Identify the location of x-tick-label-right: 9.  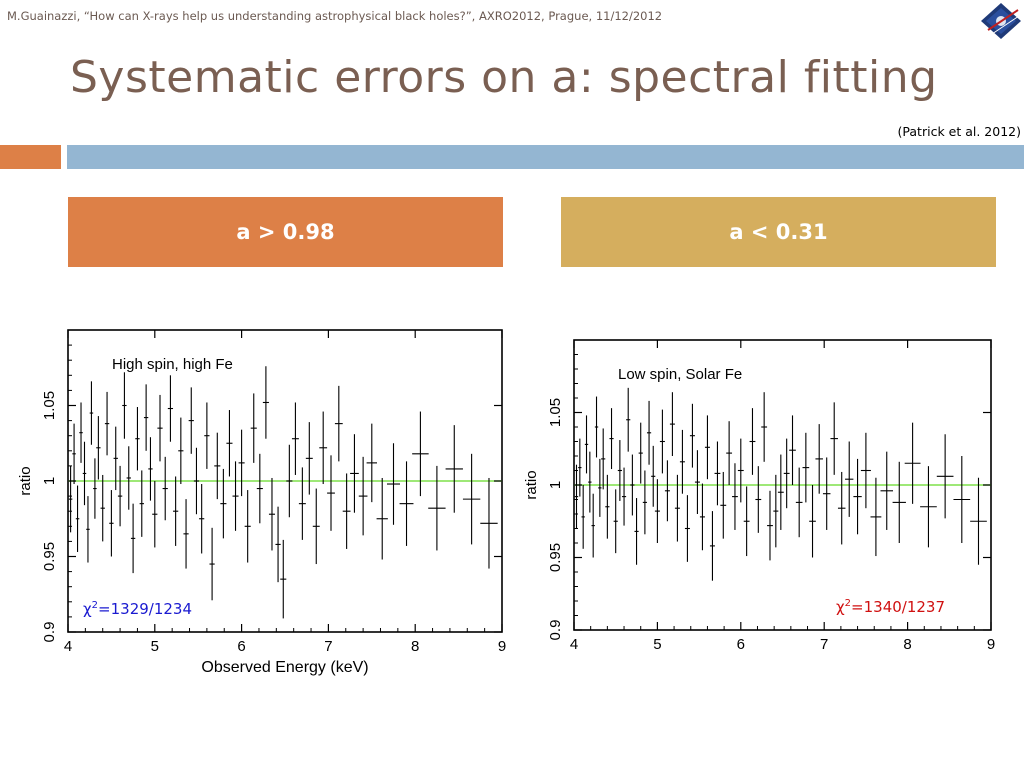
(991, 644).